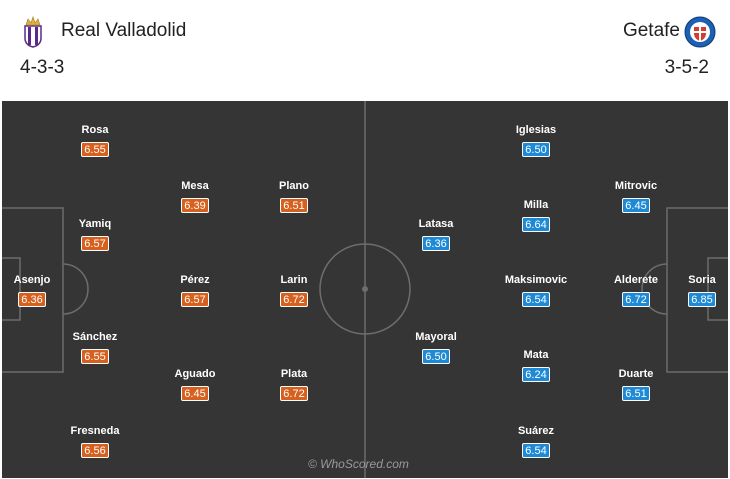 The width and height of the screenshot is (730, 479). I want to click on player-name: Rosa, so click(95, 130).